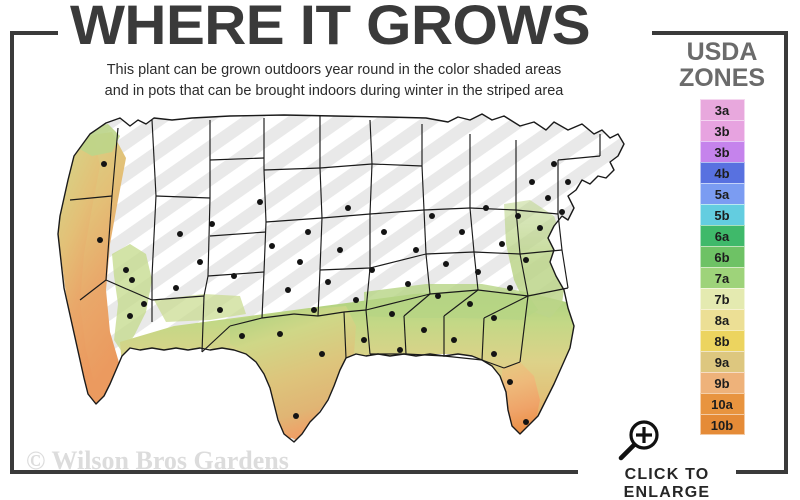 Image resolution: width=800 pixels, height=500 pixels. Describe the element at coordinates (722, 109) in the screenshot. I see `zone-swatch-3a: 3a` at that location.